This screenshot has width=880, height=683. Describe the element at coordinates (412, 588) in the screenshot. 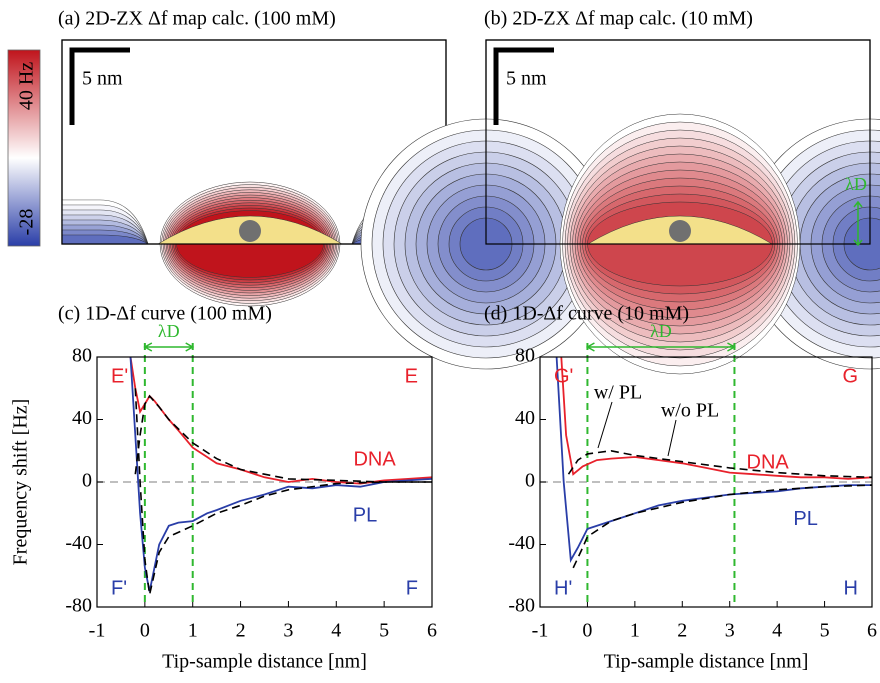

I see `corner-label: F` at that location.